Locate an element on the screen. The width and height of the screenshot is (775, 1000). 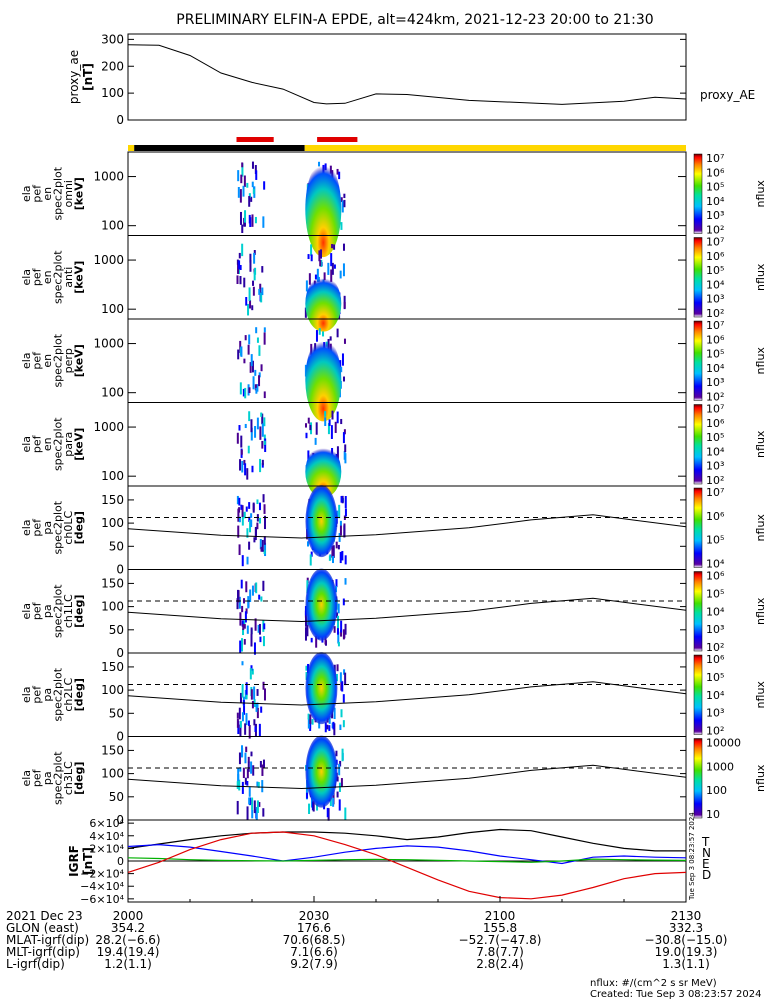
orbit-segment is located at coordinates (219, 148).